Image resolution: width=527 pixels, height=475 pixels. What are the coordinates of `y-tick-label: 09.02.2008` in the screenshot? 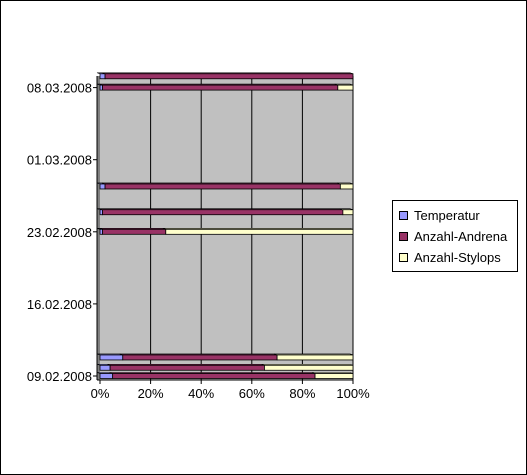 It's located at (59, 376).